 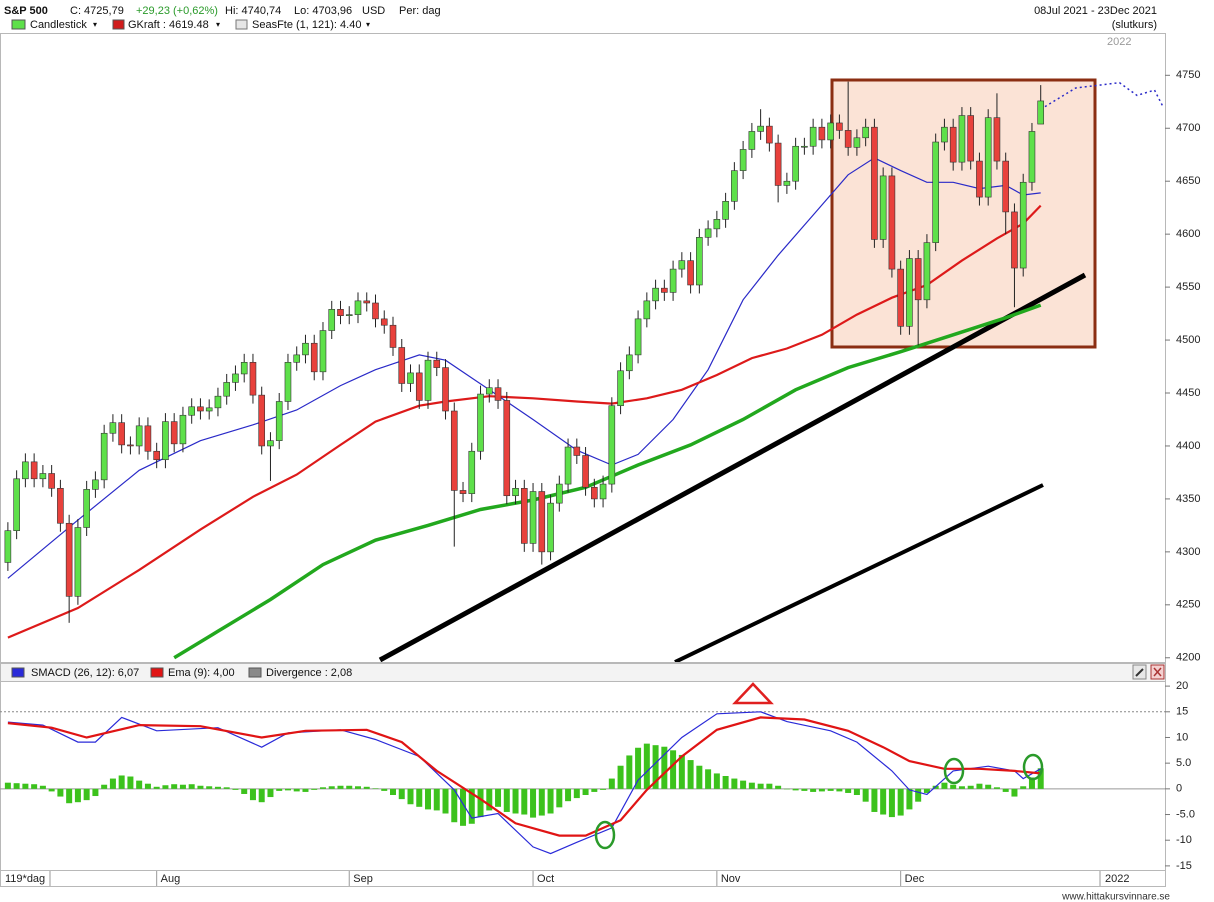 What do you see at coordinates (753, 693) in the screenshot?
I see `peak-marker` at bounding box center [753, 693].